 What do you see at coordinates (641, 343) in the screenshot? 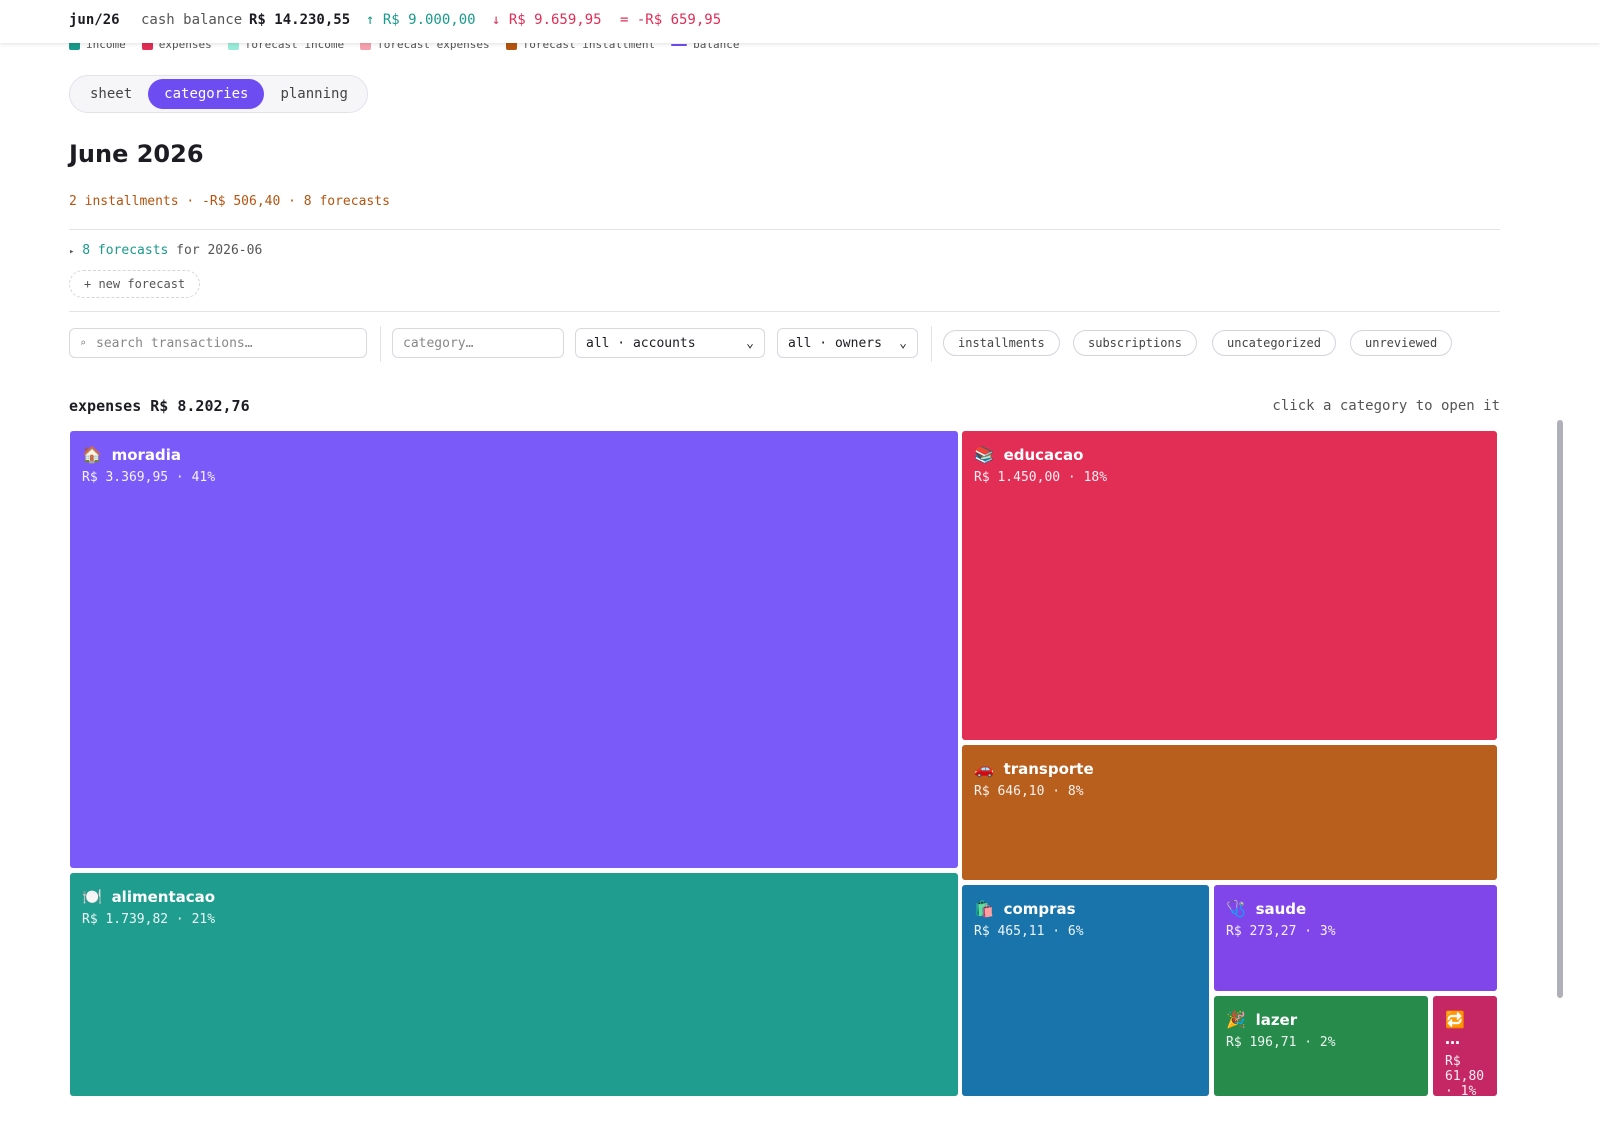
I see `select-value: all · accounts` at bounding box center [641, 343].